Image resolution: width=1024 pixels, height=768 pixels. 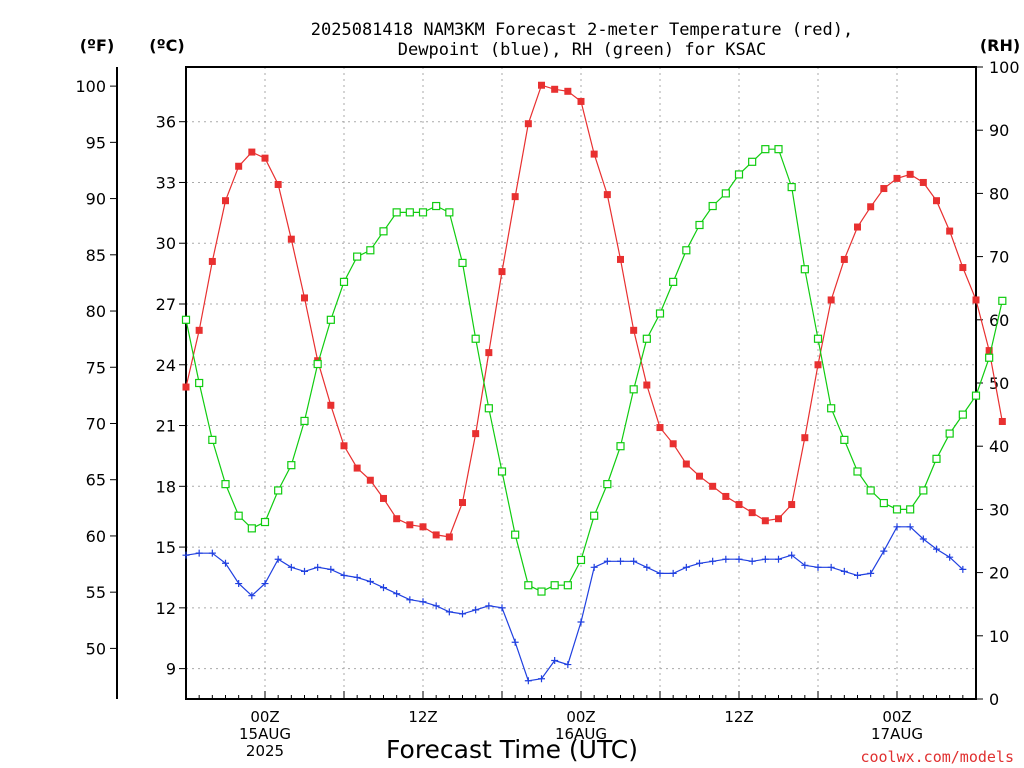 I want to click on credit-link: coolwx.com/models, so click(x=937, y=757).